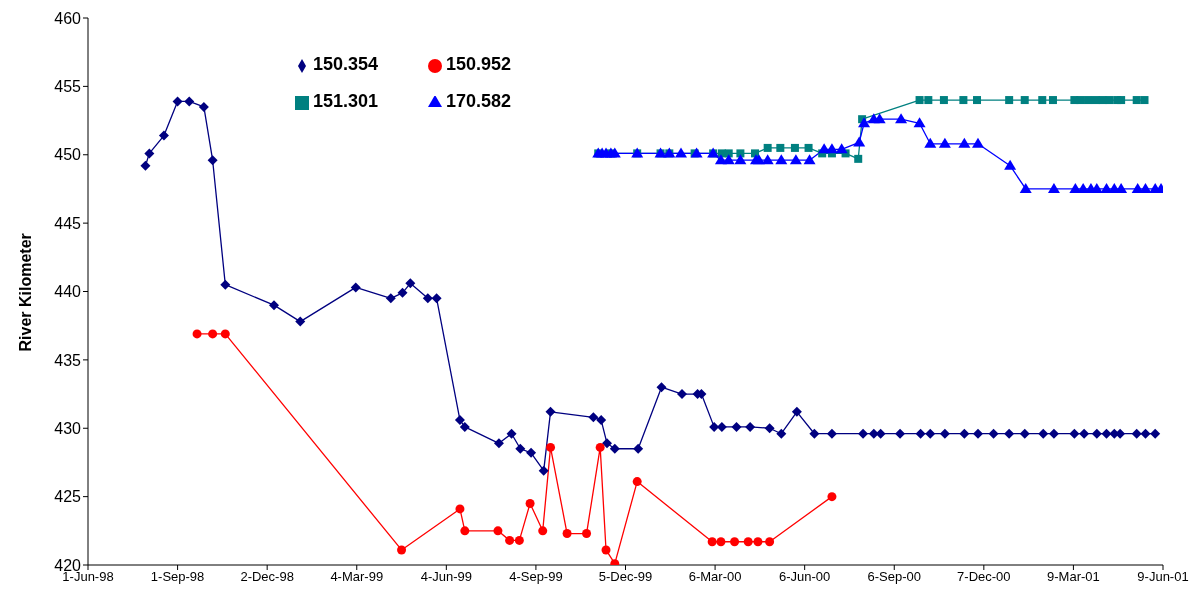 Image resolution: width=1200 pixels, height=605 pixels. Describe the element at coordinates (715, 577) in the screenshot. I see `x-tick-label: 6-Mar-00` at that location.